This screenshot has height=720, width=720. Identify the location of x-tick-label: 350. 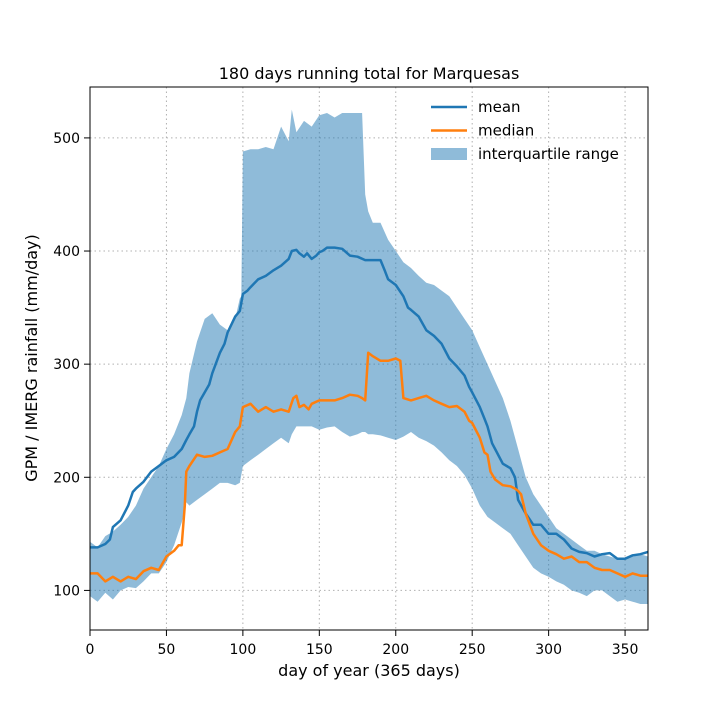
(625, 650).